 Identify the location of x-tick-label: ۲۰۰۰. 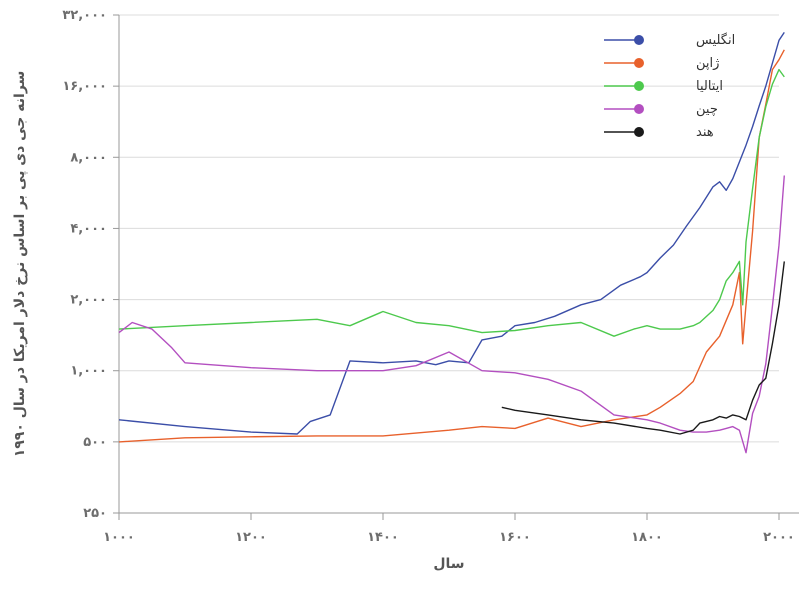
(779, 537).